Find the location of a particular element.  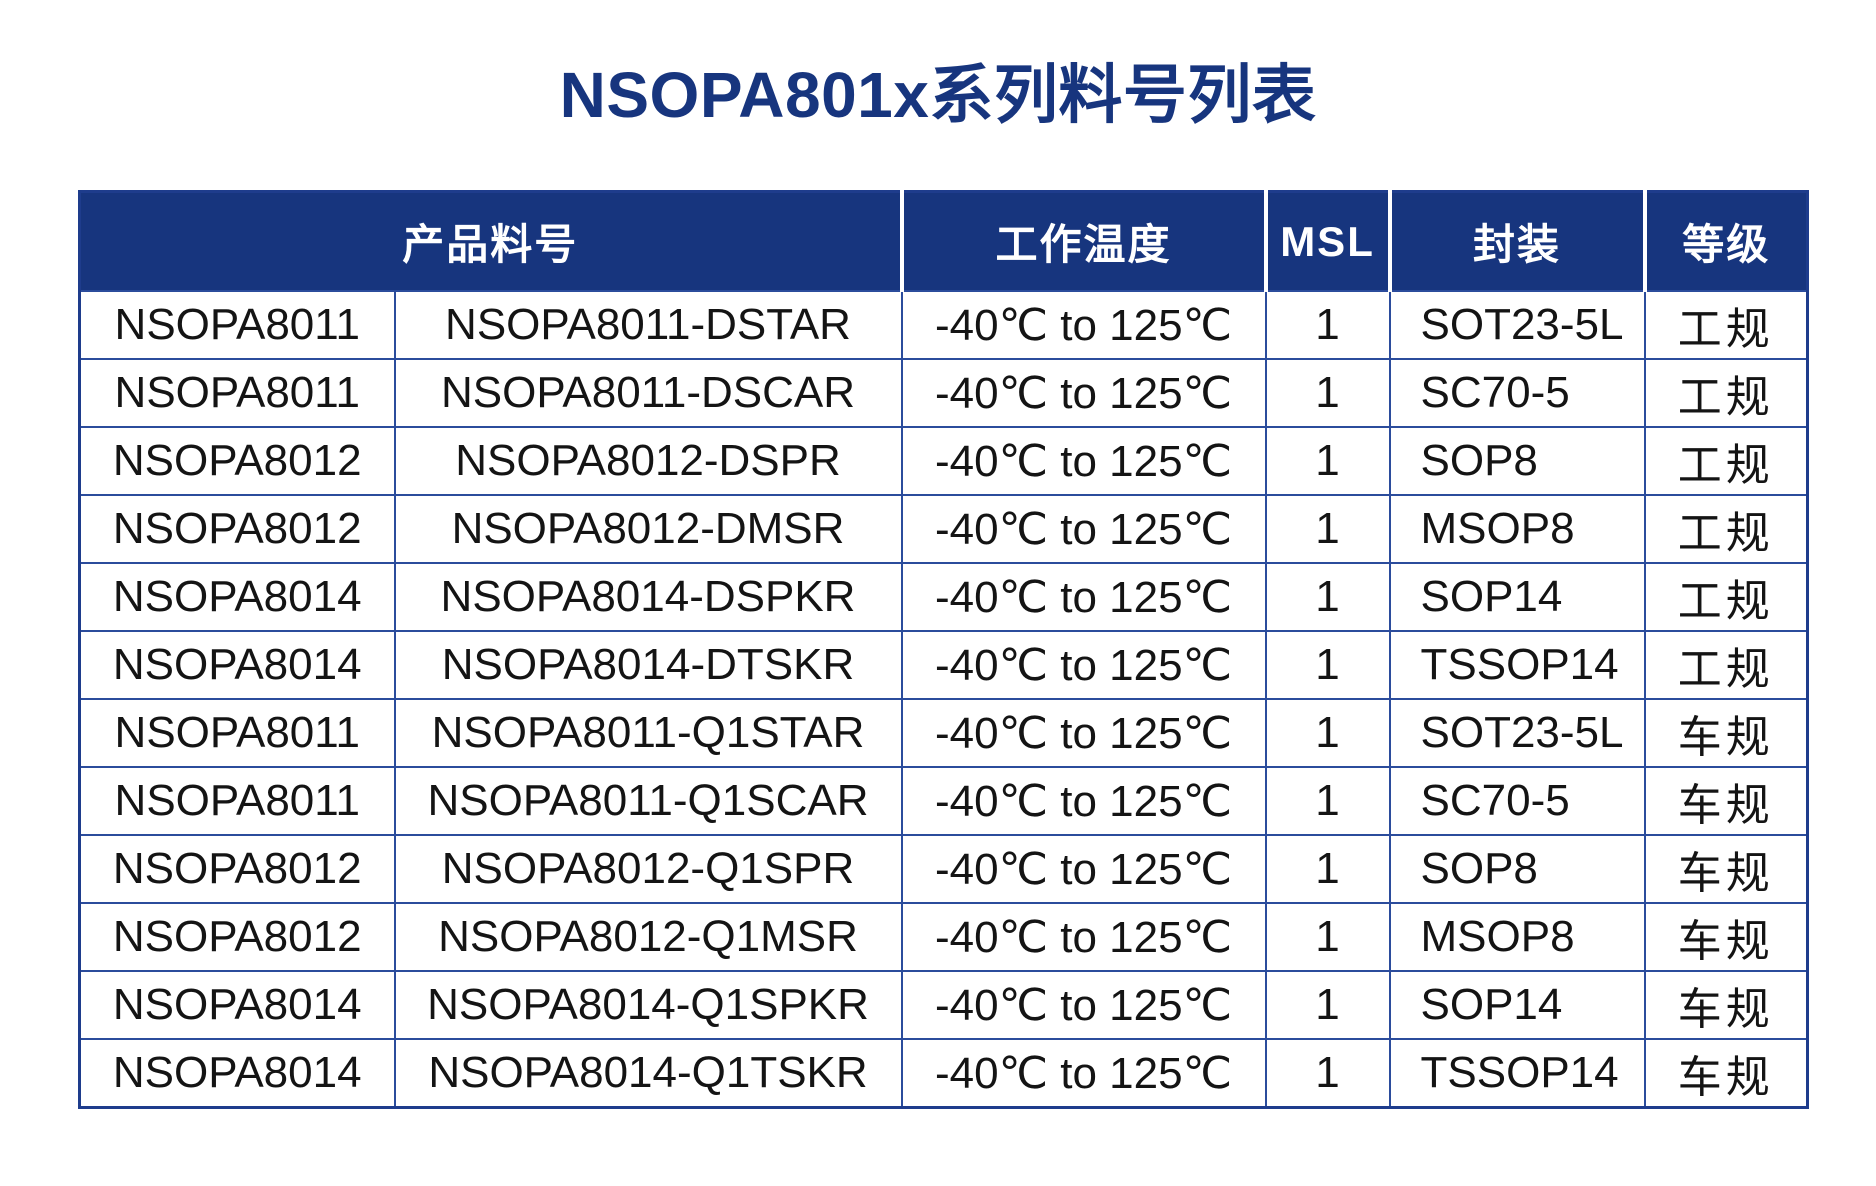

cell-part-number: NSOPA8012-DMSR is located at coordinates (648, 529).